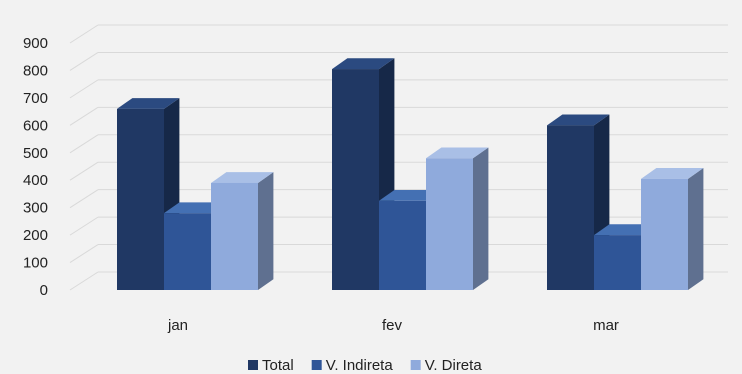  What do you see at coordinates (35, 98) in the screenshot?
I see `y-tick-label: 700` at bounding box center [35, 98].